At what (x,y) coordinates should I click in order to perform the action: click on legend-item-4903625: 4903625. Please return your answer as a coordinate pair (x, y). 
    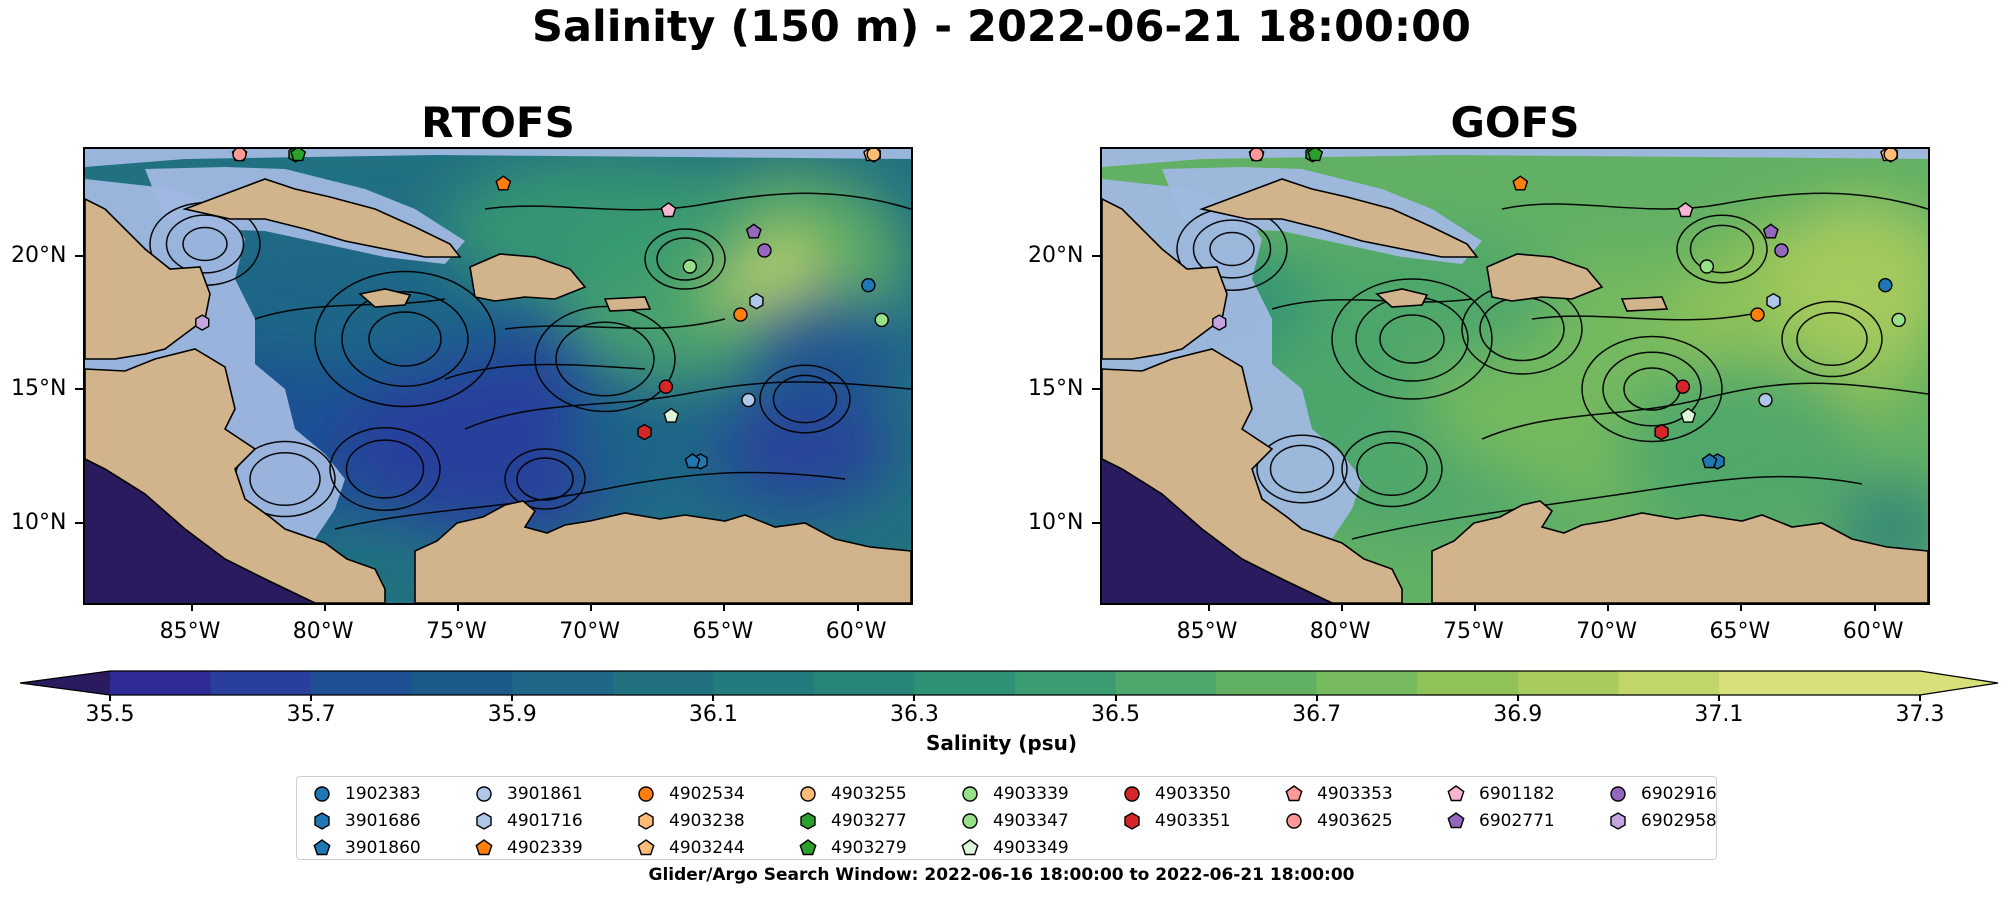
    Looking at the image, I should click on (1338, 821).